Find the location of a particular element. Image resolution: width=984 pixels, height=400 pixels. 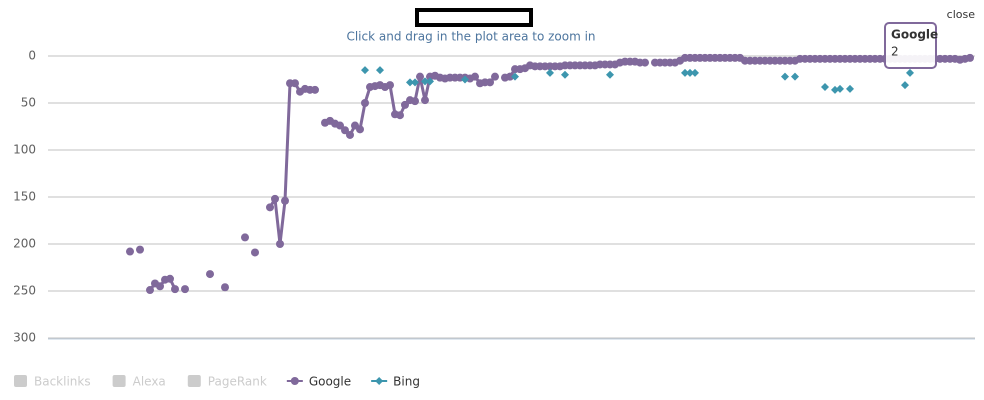

legend-item: Bing is located at coordinates (395, 382).